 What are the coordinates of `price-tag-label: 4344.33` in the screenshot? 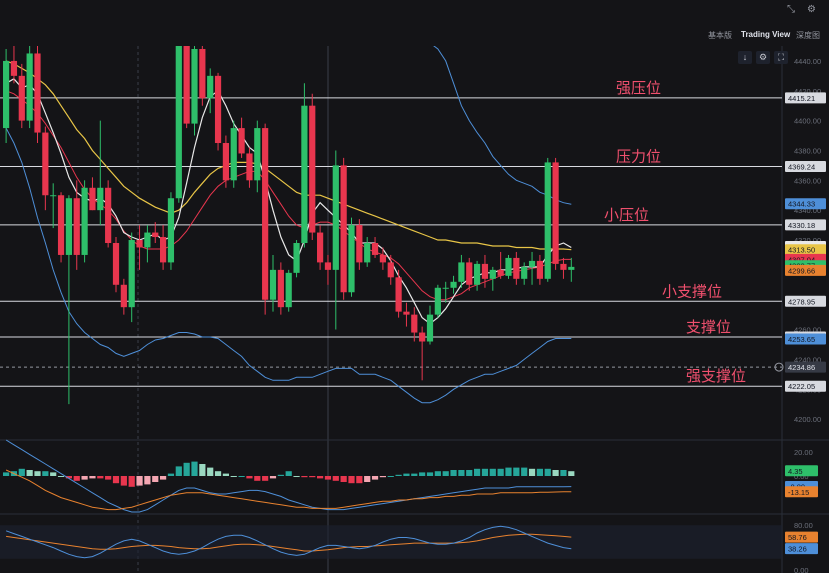 It's located at (801, 204).